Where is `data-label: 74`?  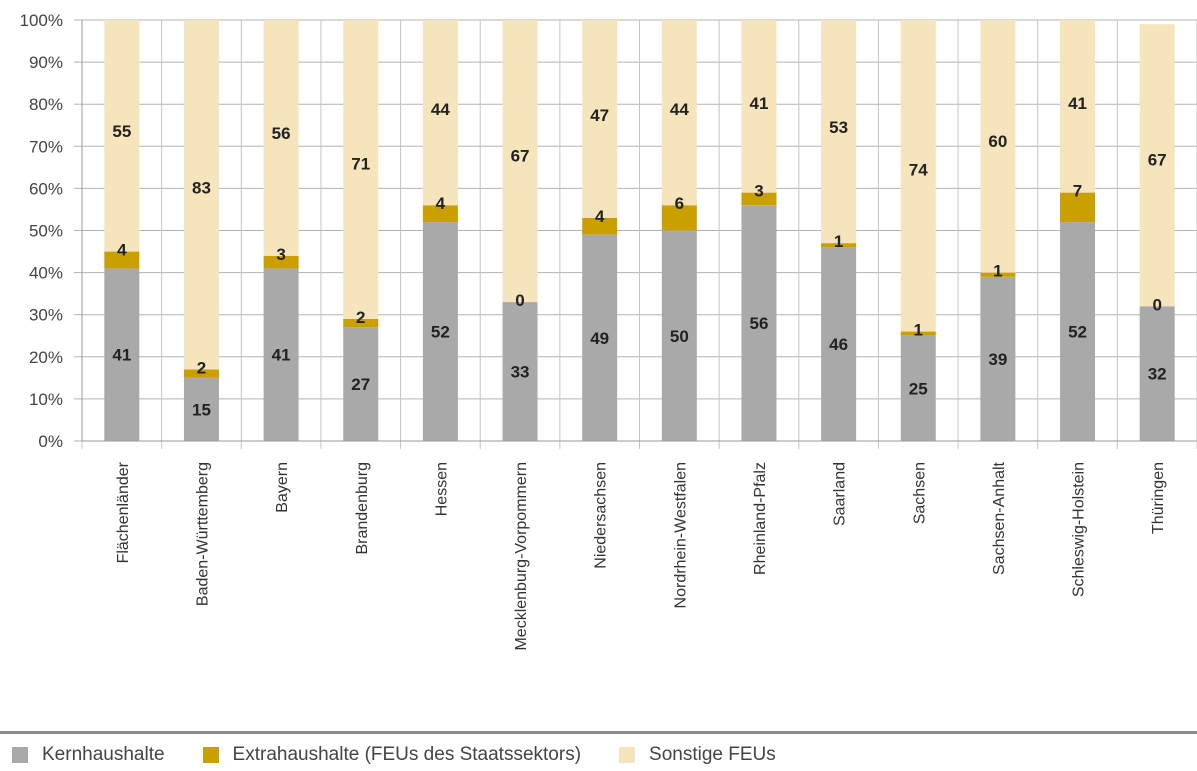
data-label: 74 is located at coordinates (918, 170).